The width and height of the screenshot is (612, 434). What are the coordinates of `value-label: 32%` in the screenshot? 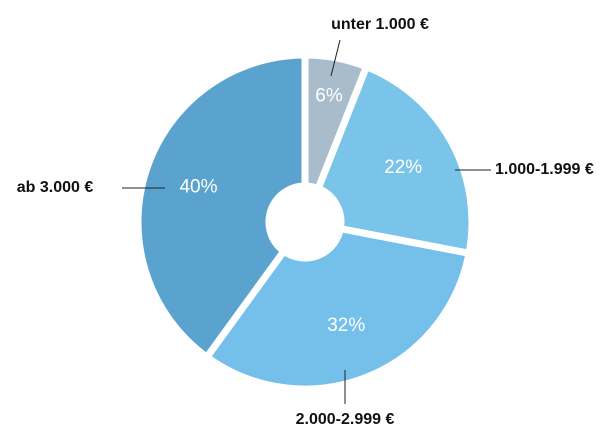 It's located at (346, 325).